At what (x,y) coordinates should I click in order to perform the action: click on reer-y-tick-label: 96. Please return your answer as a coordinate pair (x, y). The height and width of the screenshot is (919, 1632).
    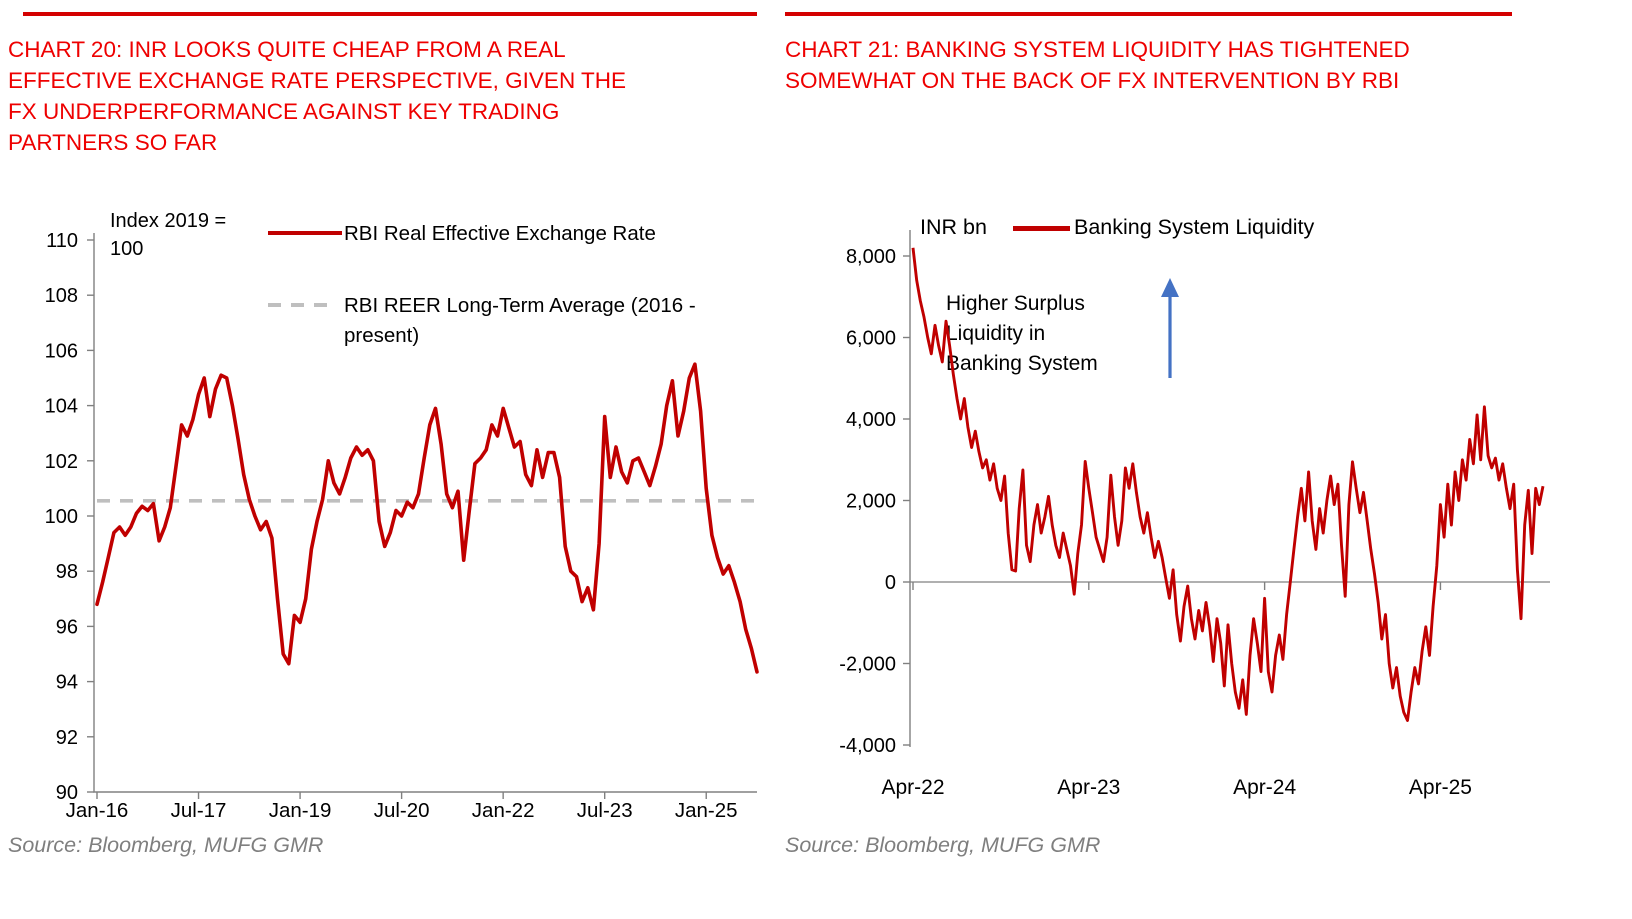
    Looking at the image, I should click on (67, 627).